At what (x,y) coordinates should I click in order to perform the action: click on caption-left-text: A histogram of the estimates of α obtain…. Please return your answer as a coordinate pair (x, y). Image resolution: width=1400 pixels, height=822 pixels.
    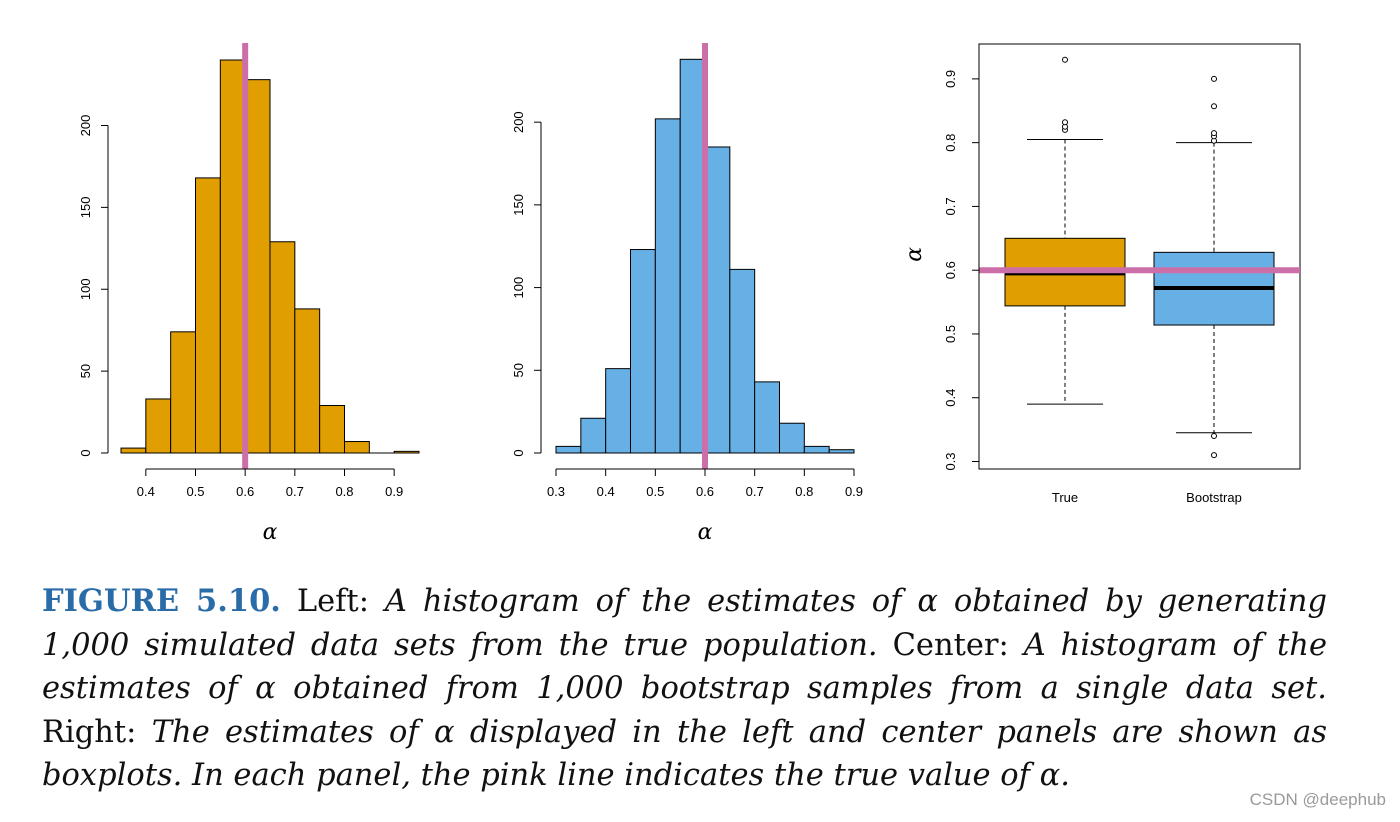
    Looking at the image, I should click on (684, 623).